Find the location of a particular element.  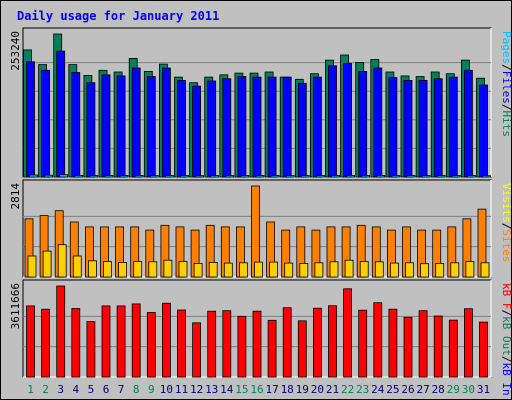

x-tick-label: 21 is located at coordinates (332, 389).